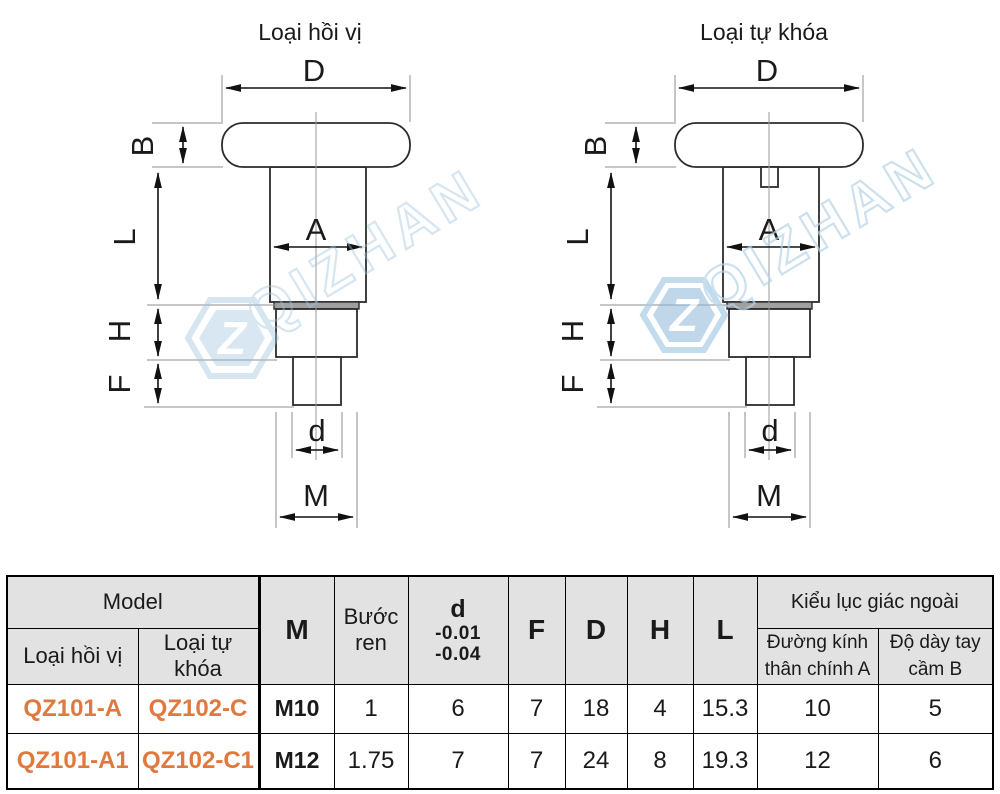 The image size is (1000, 794). I want to click on header-hex-b: Độ dày tay cầm B, so click(935, 656).